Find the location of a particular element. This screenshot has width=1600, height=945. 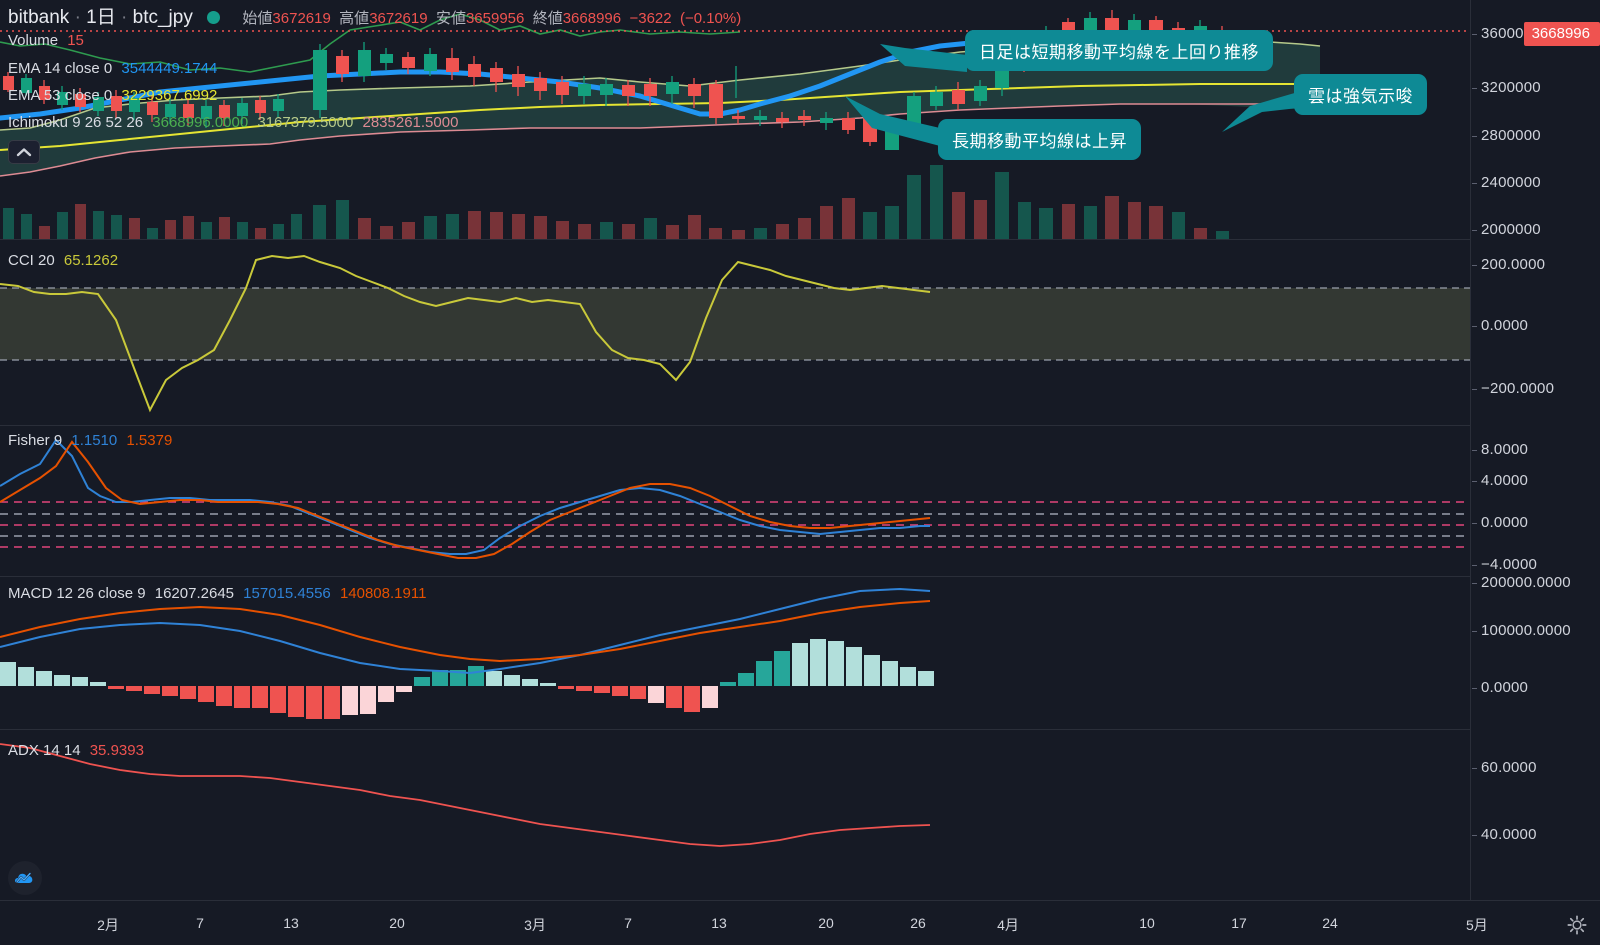

senkou-span-b-line is located at coordinates (660, 140).